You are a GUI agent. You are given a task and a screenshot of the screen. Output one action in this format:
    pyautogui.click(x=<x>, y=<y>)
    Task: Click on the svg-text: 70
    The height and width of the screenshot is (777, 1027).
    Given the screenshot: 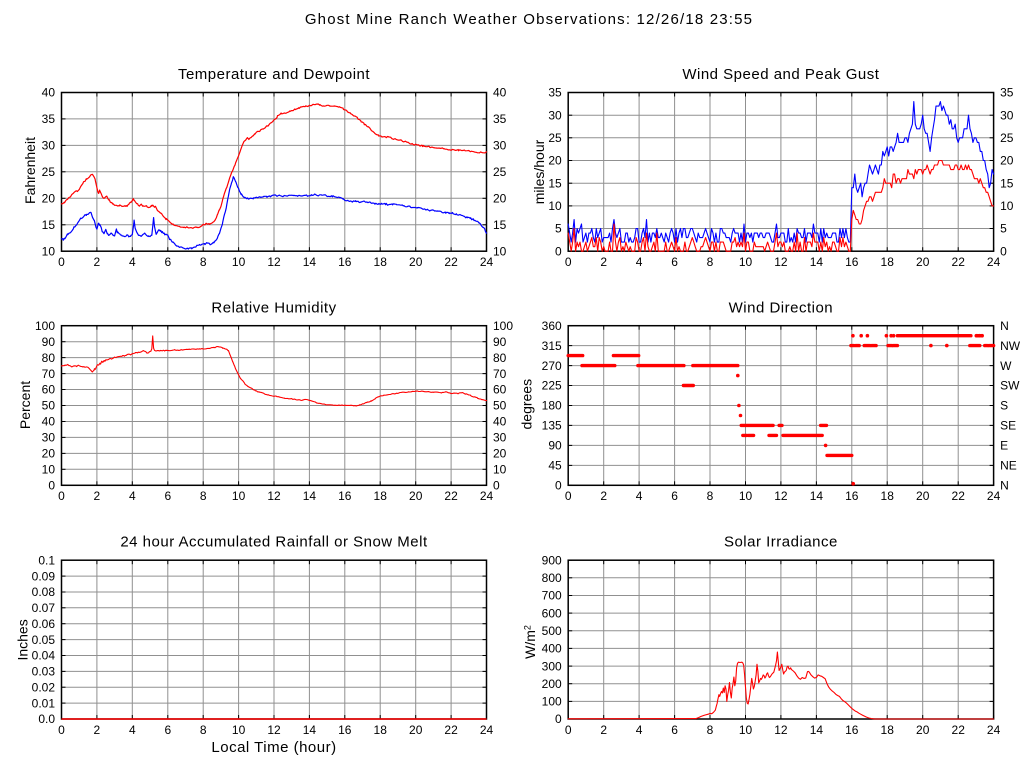 What is the action you would take?
    pyautogui.click(x=500, y=374)
    